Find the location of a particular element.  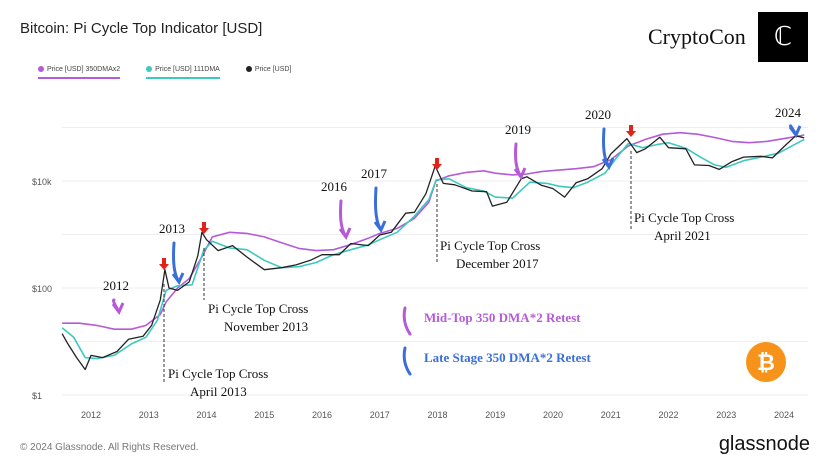

annotation-year: 2020 is located at coordinates (598, 114).